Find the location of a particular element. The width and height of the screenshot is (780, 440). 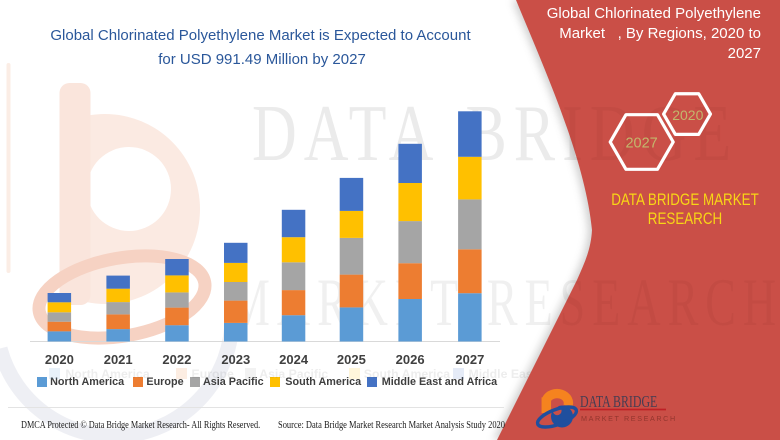

svg-text: 2027 is located at coordinates (641, 144).